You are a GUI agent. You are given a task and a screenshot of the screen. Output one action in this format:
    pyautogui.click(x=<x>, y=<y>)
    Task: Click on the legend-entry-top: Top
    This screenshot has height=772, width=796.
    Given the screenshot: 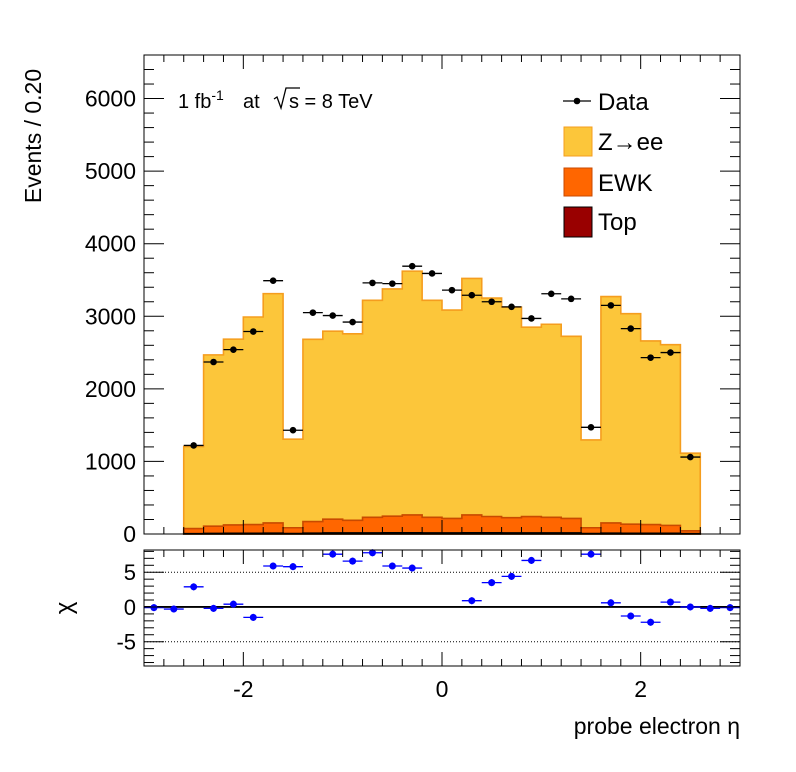 What is the action you would take?
    pyautogui.click(x=600, y=222)
    